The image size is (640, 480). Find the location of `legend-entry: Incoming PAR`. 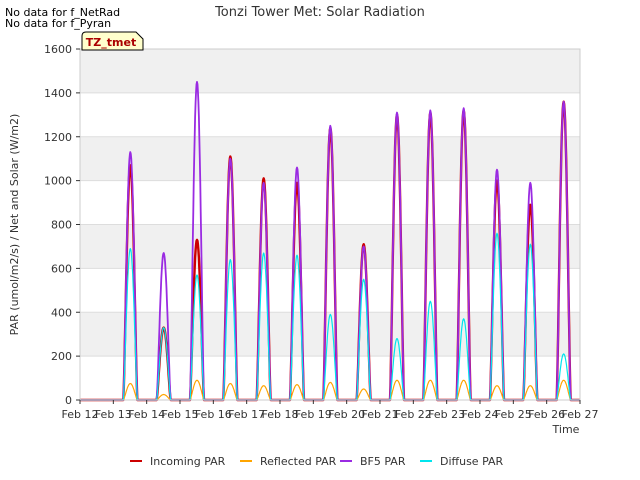

legend-entry: Incoming PAR is located at coordinates (188, 461).